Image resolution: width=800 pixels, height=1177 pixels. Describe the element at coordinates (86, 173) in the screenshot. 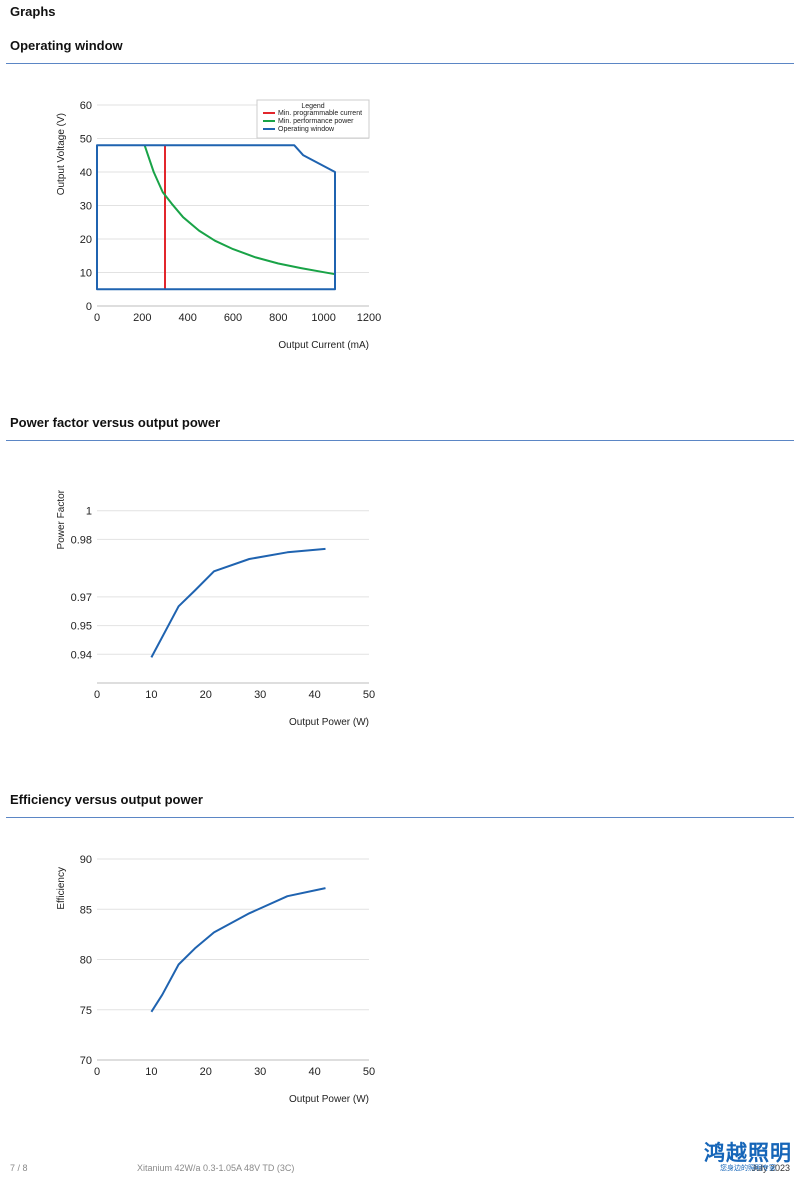

I see `y-tick-label: 40` at that location.